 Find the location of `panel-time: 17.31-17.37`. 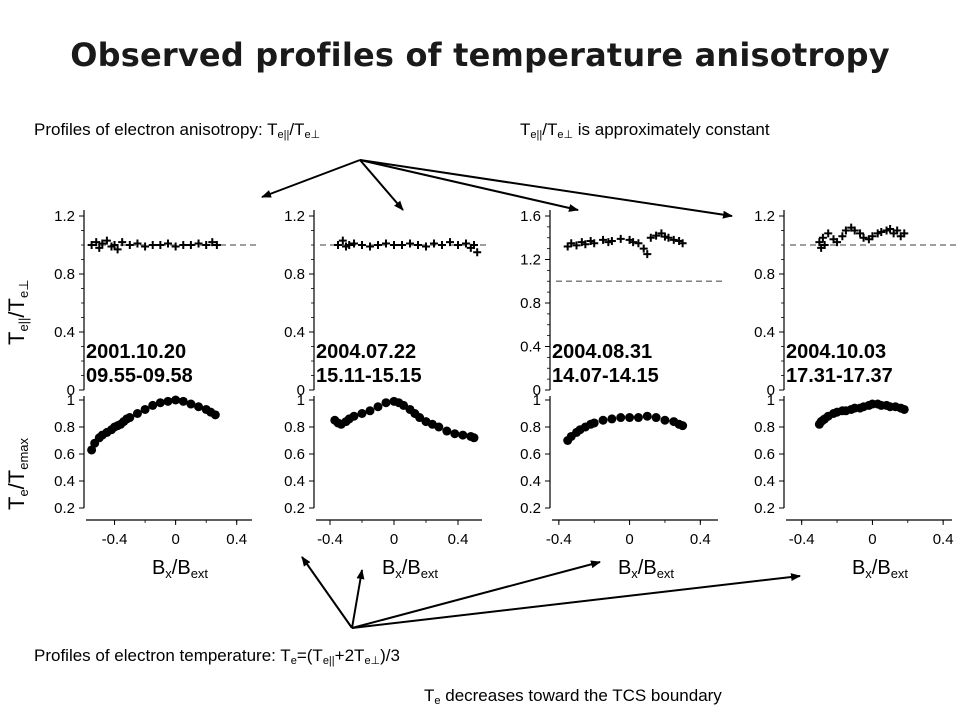

panel-time: 17.31-17.37 is located at coordinates (839, 376).